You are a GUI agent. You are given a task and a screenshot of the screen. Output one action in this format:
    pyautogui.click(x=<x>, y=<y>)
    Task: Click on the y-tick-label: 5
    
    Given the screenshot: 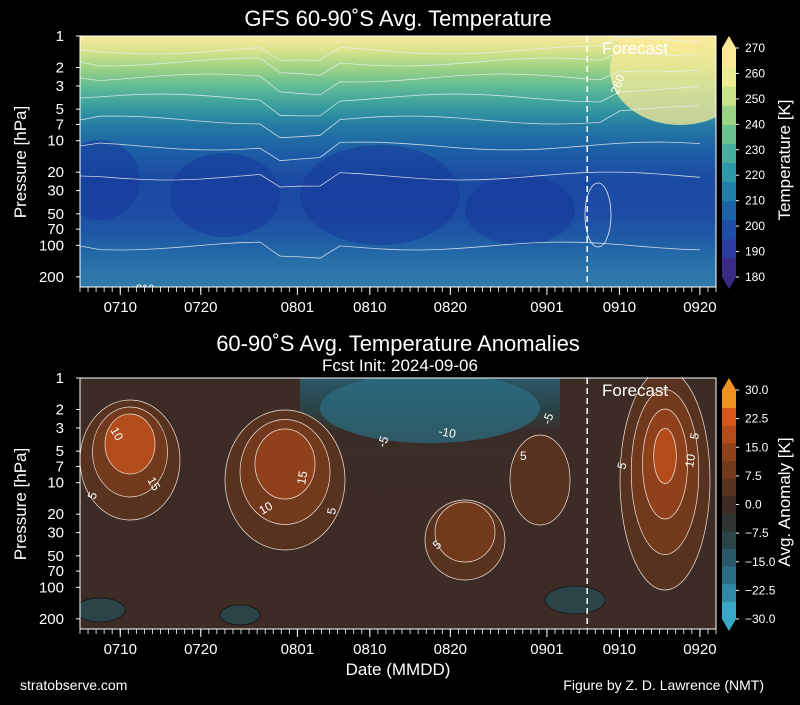 What is the action you would take?
    pyautogui.click(x=60, y=451)
    